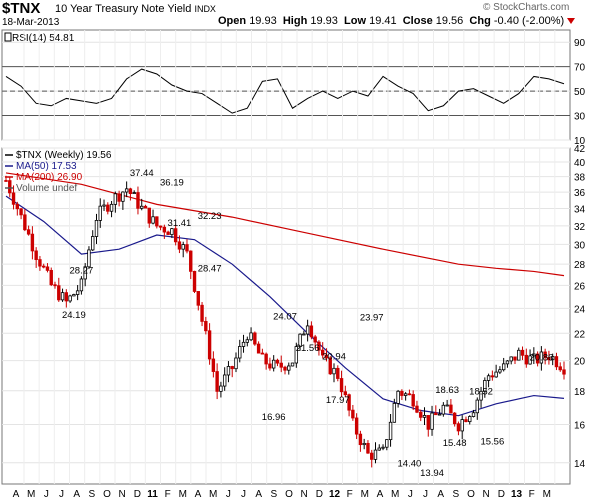 The width and height of the screenshot is (593, 501). What do you see at coordinates (417, 21) in the screenshot?
I see `close-label: Close` at bounding box center [417, 21].